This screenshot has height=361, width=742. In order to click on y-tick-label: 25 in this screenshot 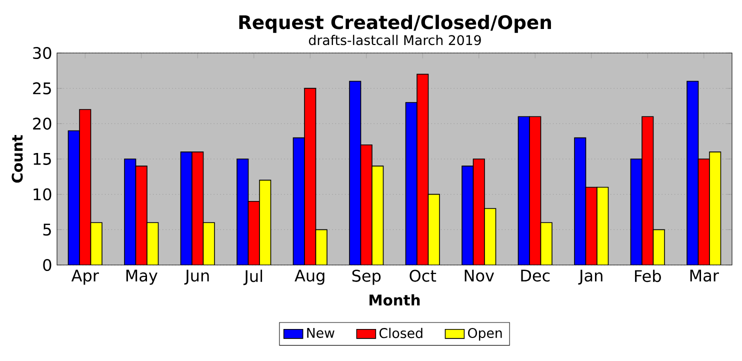, I will do `click(42, 88)`.